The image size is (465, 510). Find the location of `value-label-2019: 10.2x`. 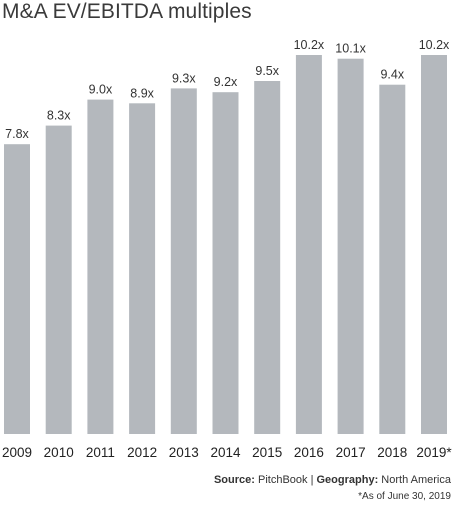

value-label-2019: 10.2x is located at coordinates (434, 45).